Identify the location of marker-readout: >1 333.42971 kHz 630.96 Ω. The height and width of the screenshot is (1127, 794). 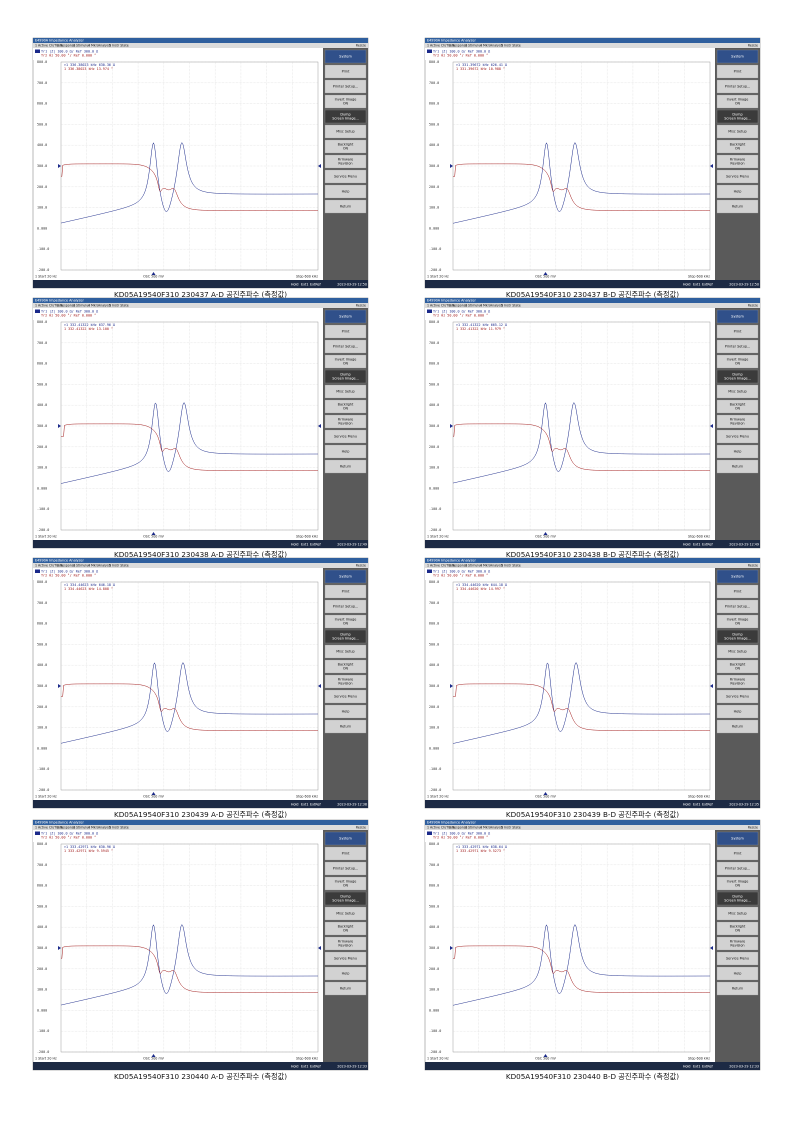
(89, 847).